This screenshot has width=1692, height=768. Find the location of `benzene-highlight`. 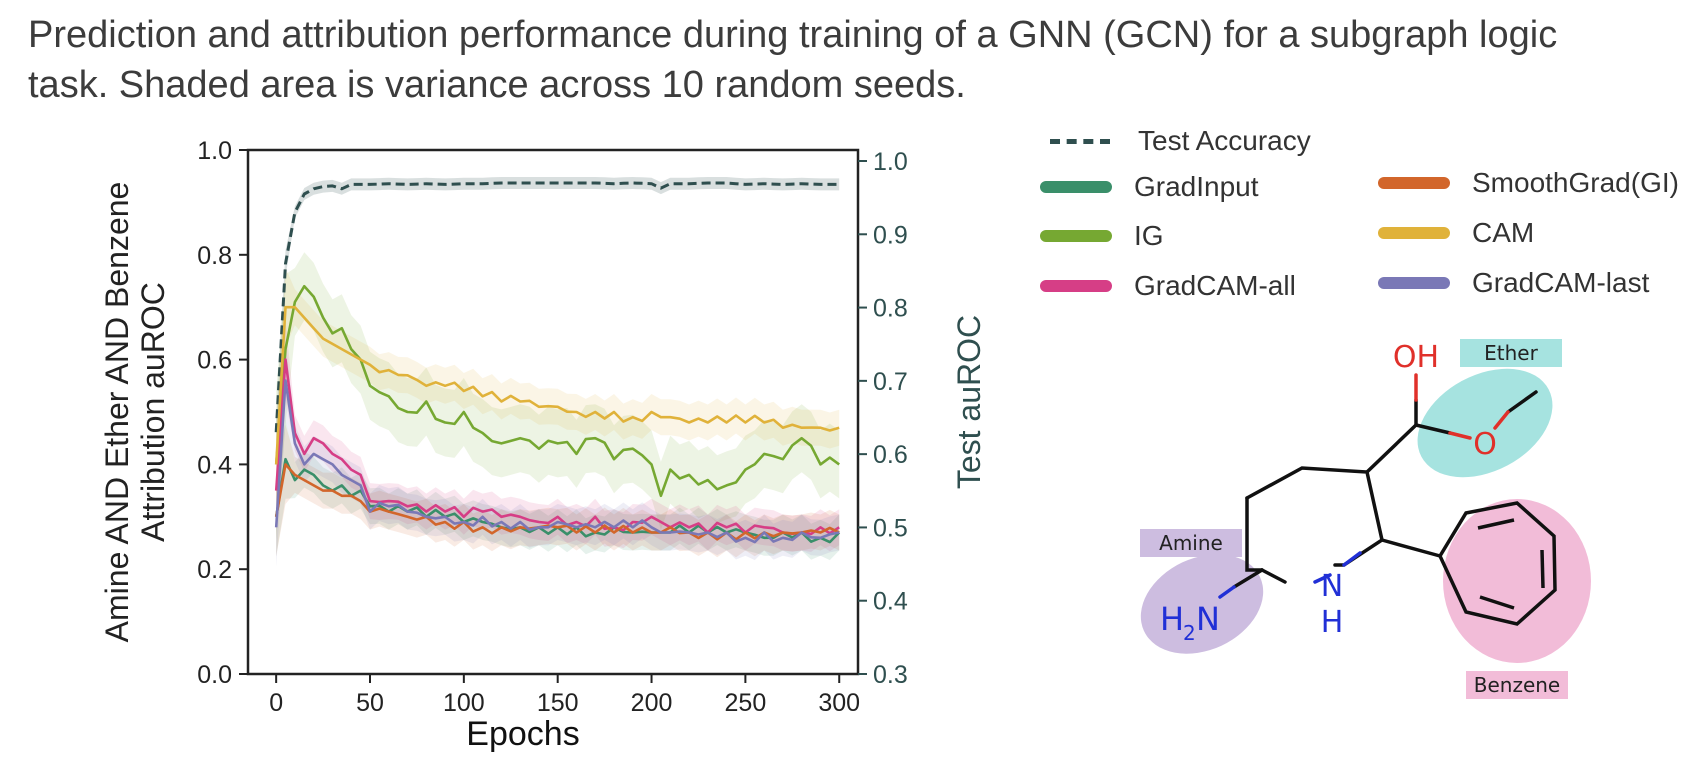

benzene-highlight is located at coordinates (1517, 581).